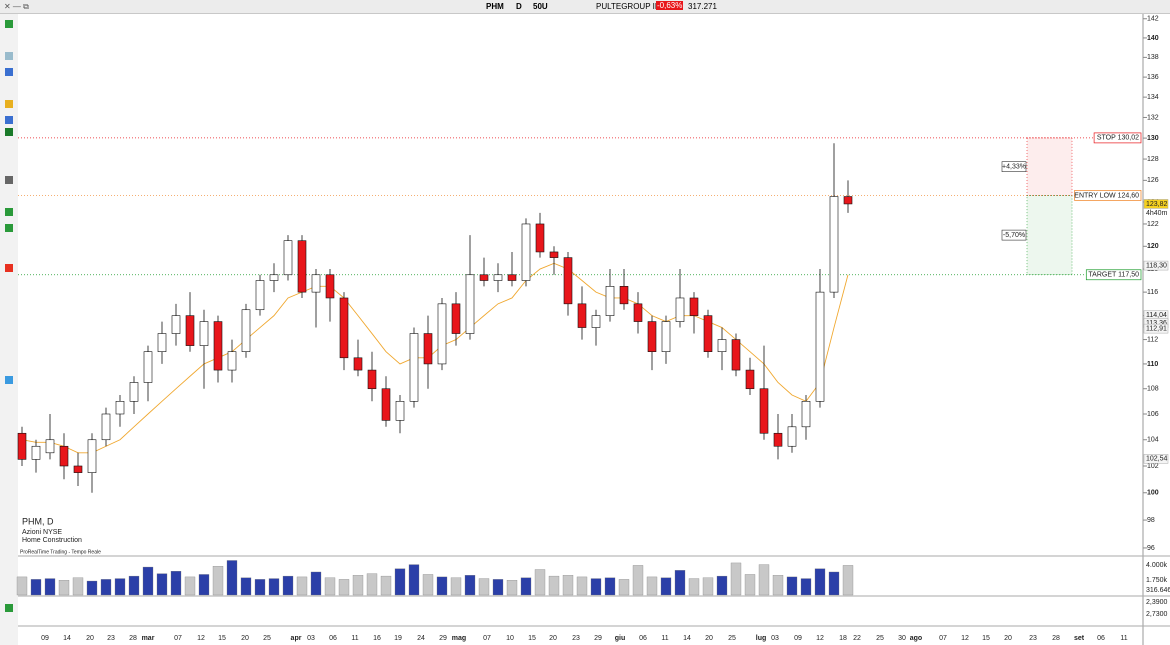  What do you see at coordinates (598, 638) in the screenshot?
I see `x-tick-label: 29` at bounding box center [598, 638].